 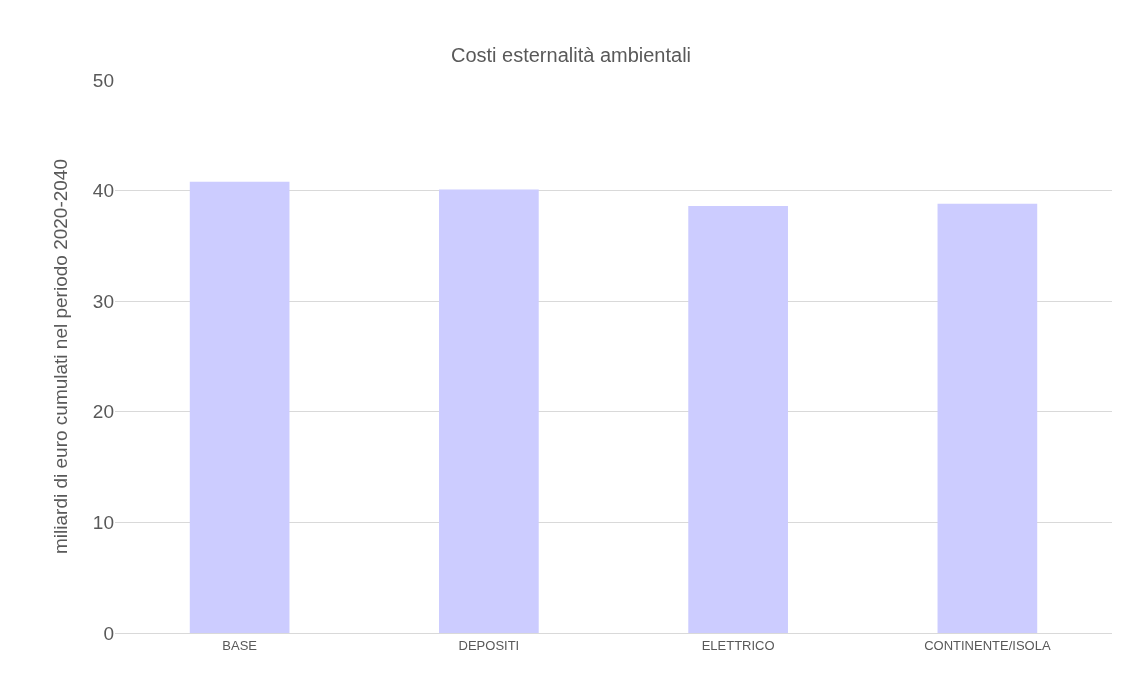 I want to click on x-tick-label: BASE, so click(x=240, y=645).